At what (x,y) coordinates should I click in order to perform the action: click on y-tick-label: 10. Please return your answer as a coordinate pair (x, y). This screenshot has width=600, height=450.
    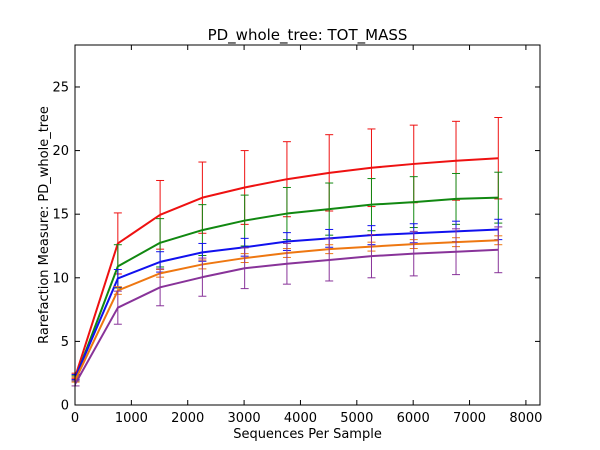
    Looking at the image, I should click on (60, 278).